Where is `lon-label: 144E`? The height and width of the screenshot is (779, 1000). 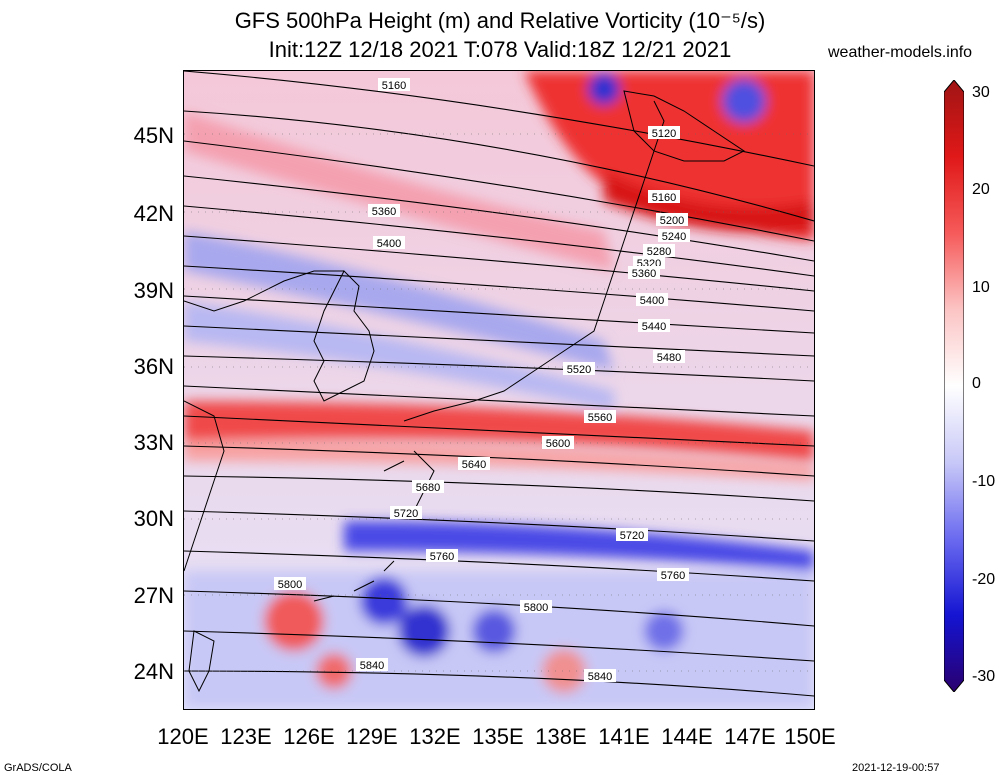 lon-label: 144E is located at coordinates (687, 736).